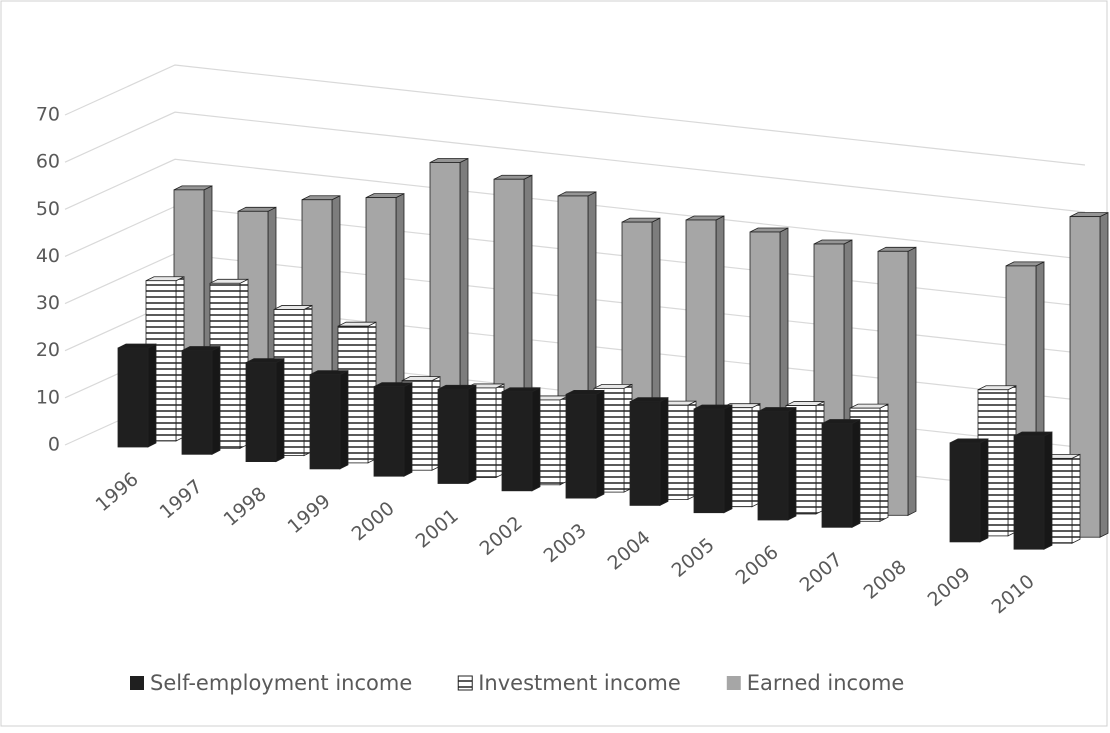 This screenshot has width=1110, height=733. Describe the element at coordinates (48, 303) in the screenshot. I see `y-tick-label: 30` at that location.